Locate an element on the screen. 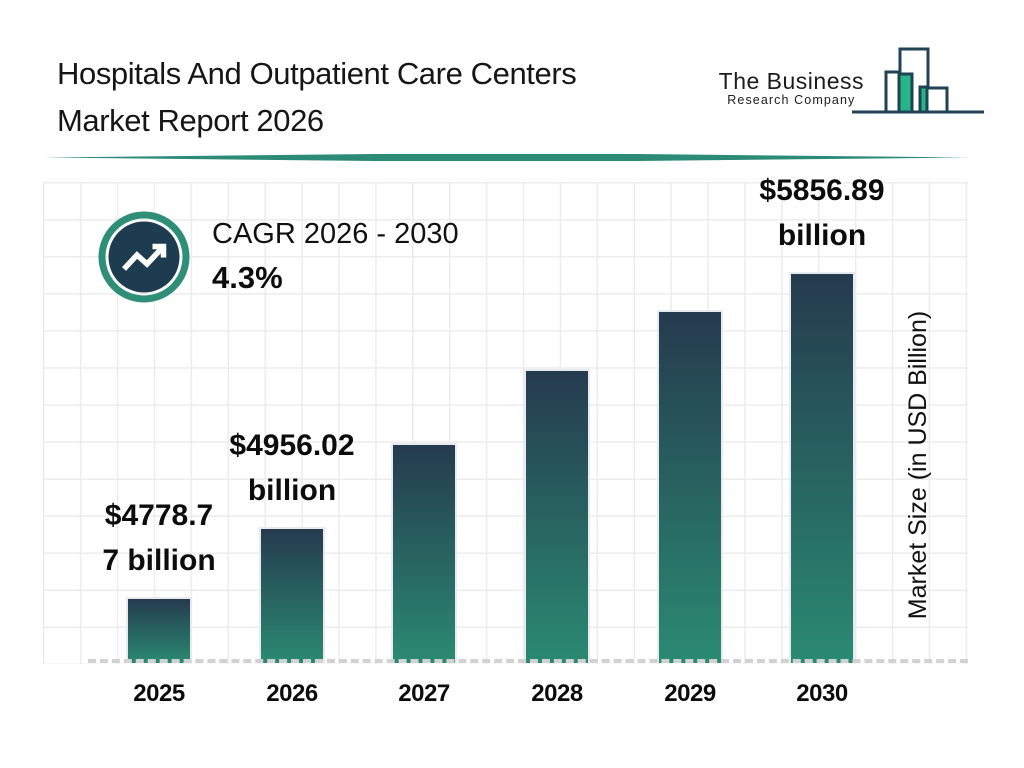 The height and width of the screenshot is (768, 1024). cagr-callout: CAGR 2026 - 2030 4.3% is located at coordinates (335, 256).